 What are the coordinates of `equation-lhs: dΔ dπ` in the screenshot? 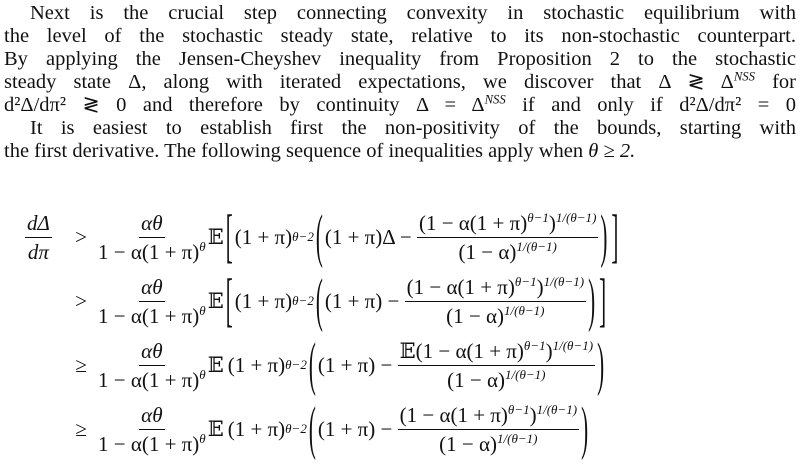 It's located at (47, 237).